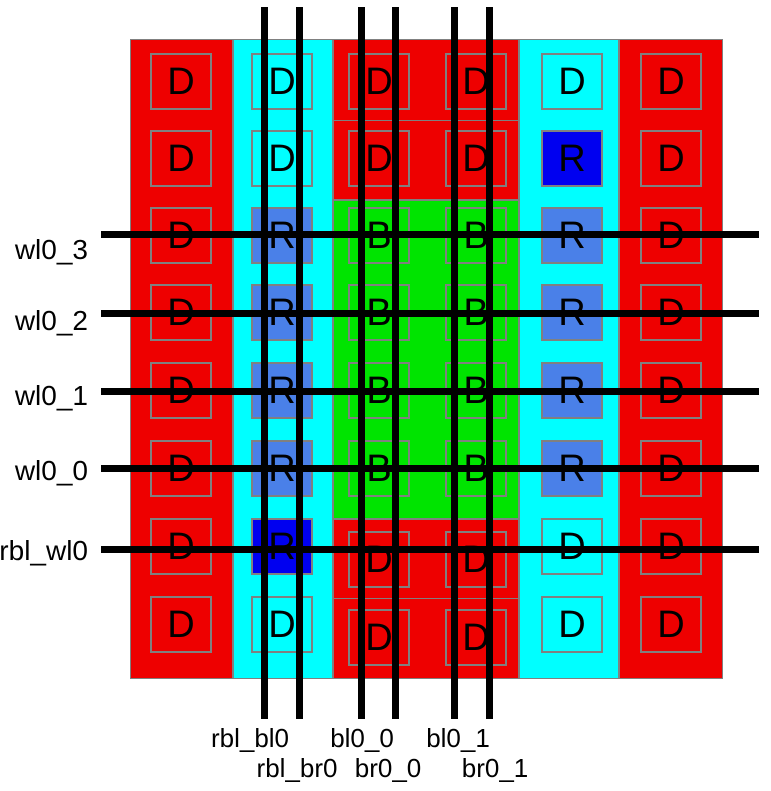 The height and width of the screenshot is (791, 771). I want to click on cell-dummy-r7-c1: D, so click(282, 624).